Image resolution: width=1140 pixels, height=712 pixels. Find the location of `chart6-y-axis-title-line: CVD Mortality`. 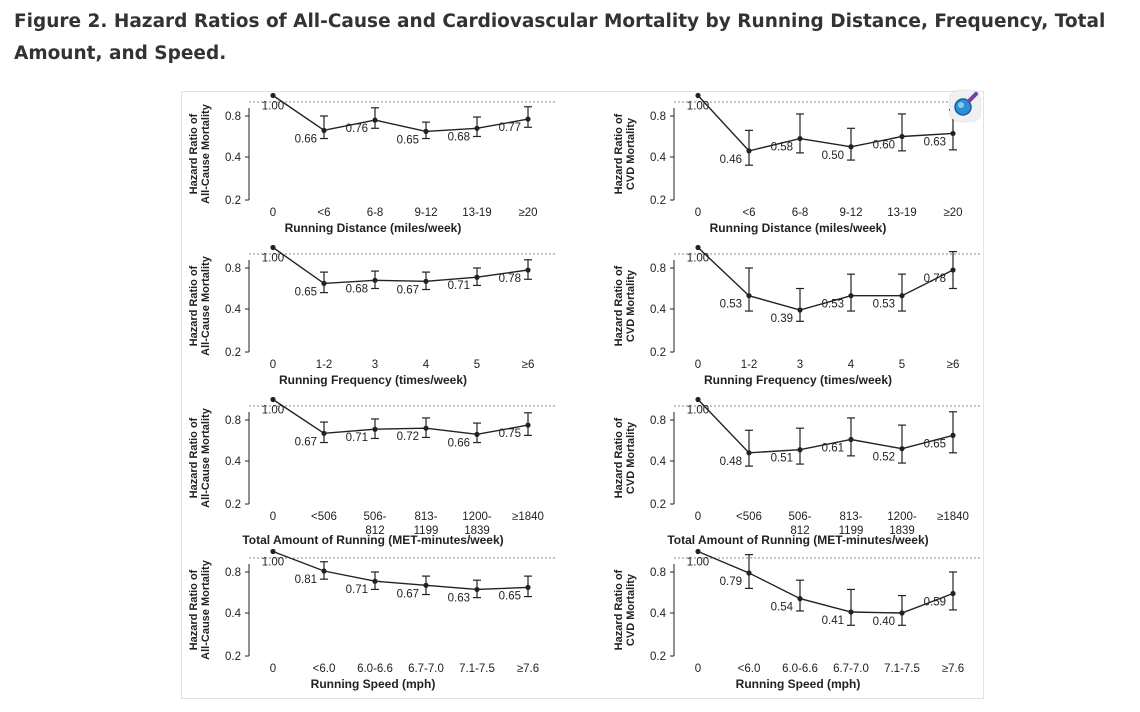

chart6-y-axis-title-line: CVD Mortality is located at coordinates (631, 457).